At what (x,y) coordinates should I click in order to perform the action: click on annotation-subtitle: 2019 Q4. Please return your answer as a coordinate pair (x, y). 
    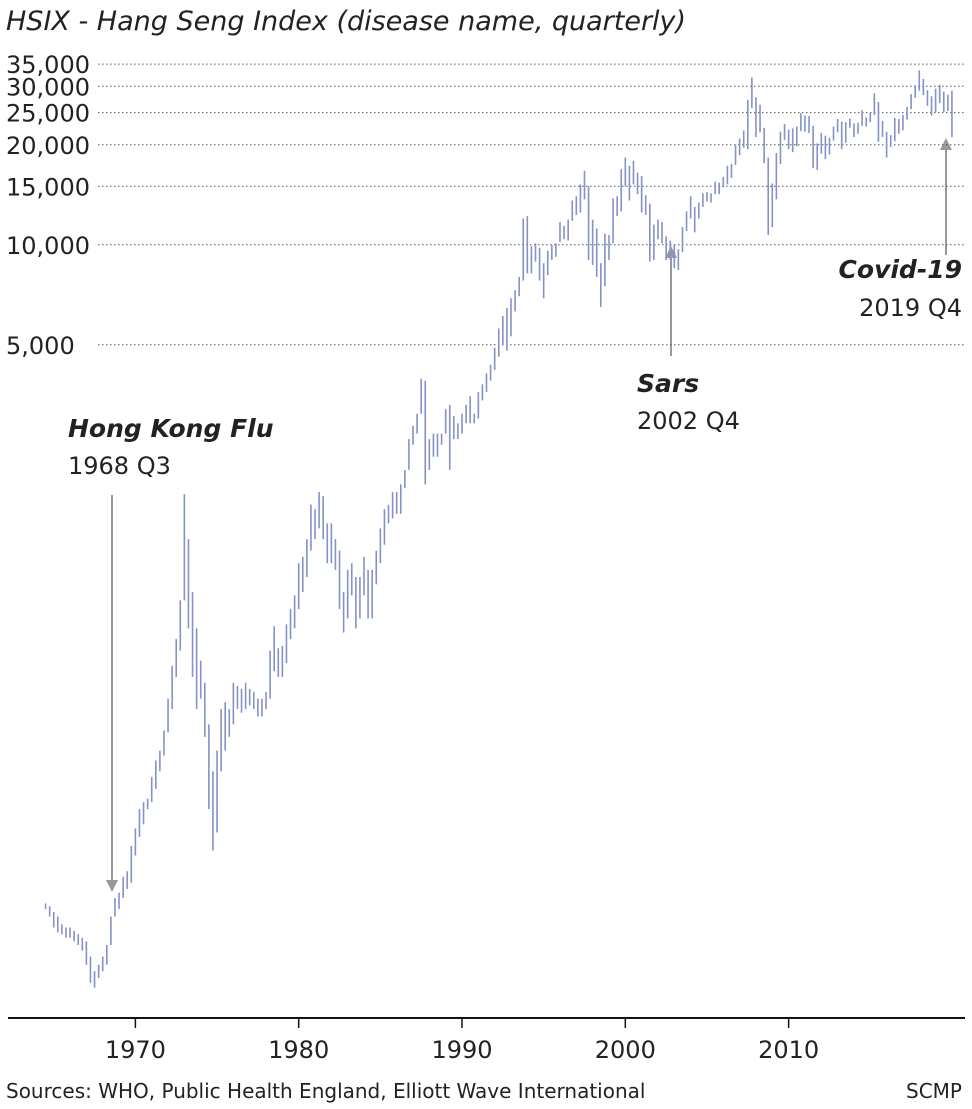
    Looking at the image, I should click on (910, 308).